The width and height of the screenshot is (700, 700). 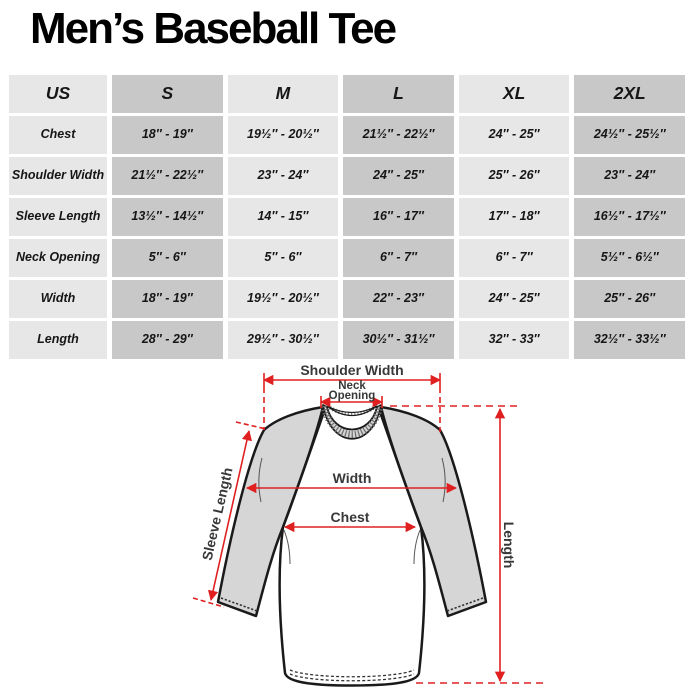 I want to click on table-cell: 13½″ - 14½″, so click(x=167, y=217).